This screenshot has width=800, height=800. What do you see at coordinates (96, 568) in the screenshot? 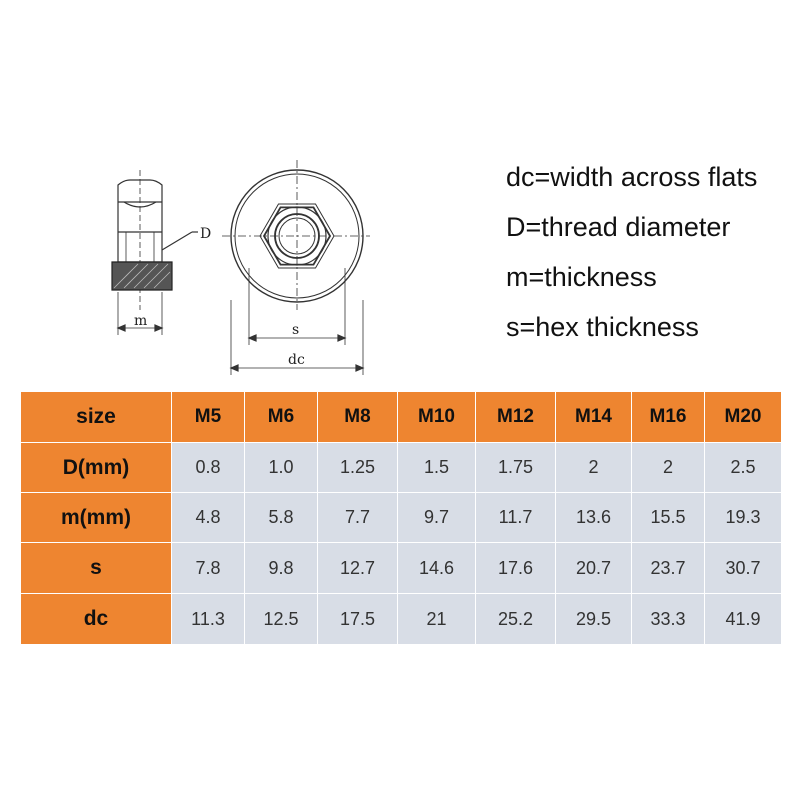
I see `row-label: s` at bounding box center [96, 568].